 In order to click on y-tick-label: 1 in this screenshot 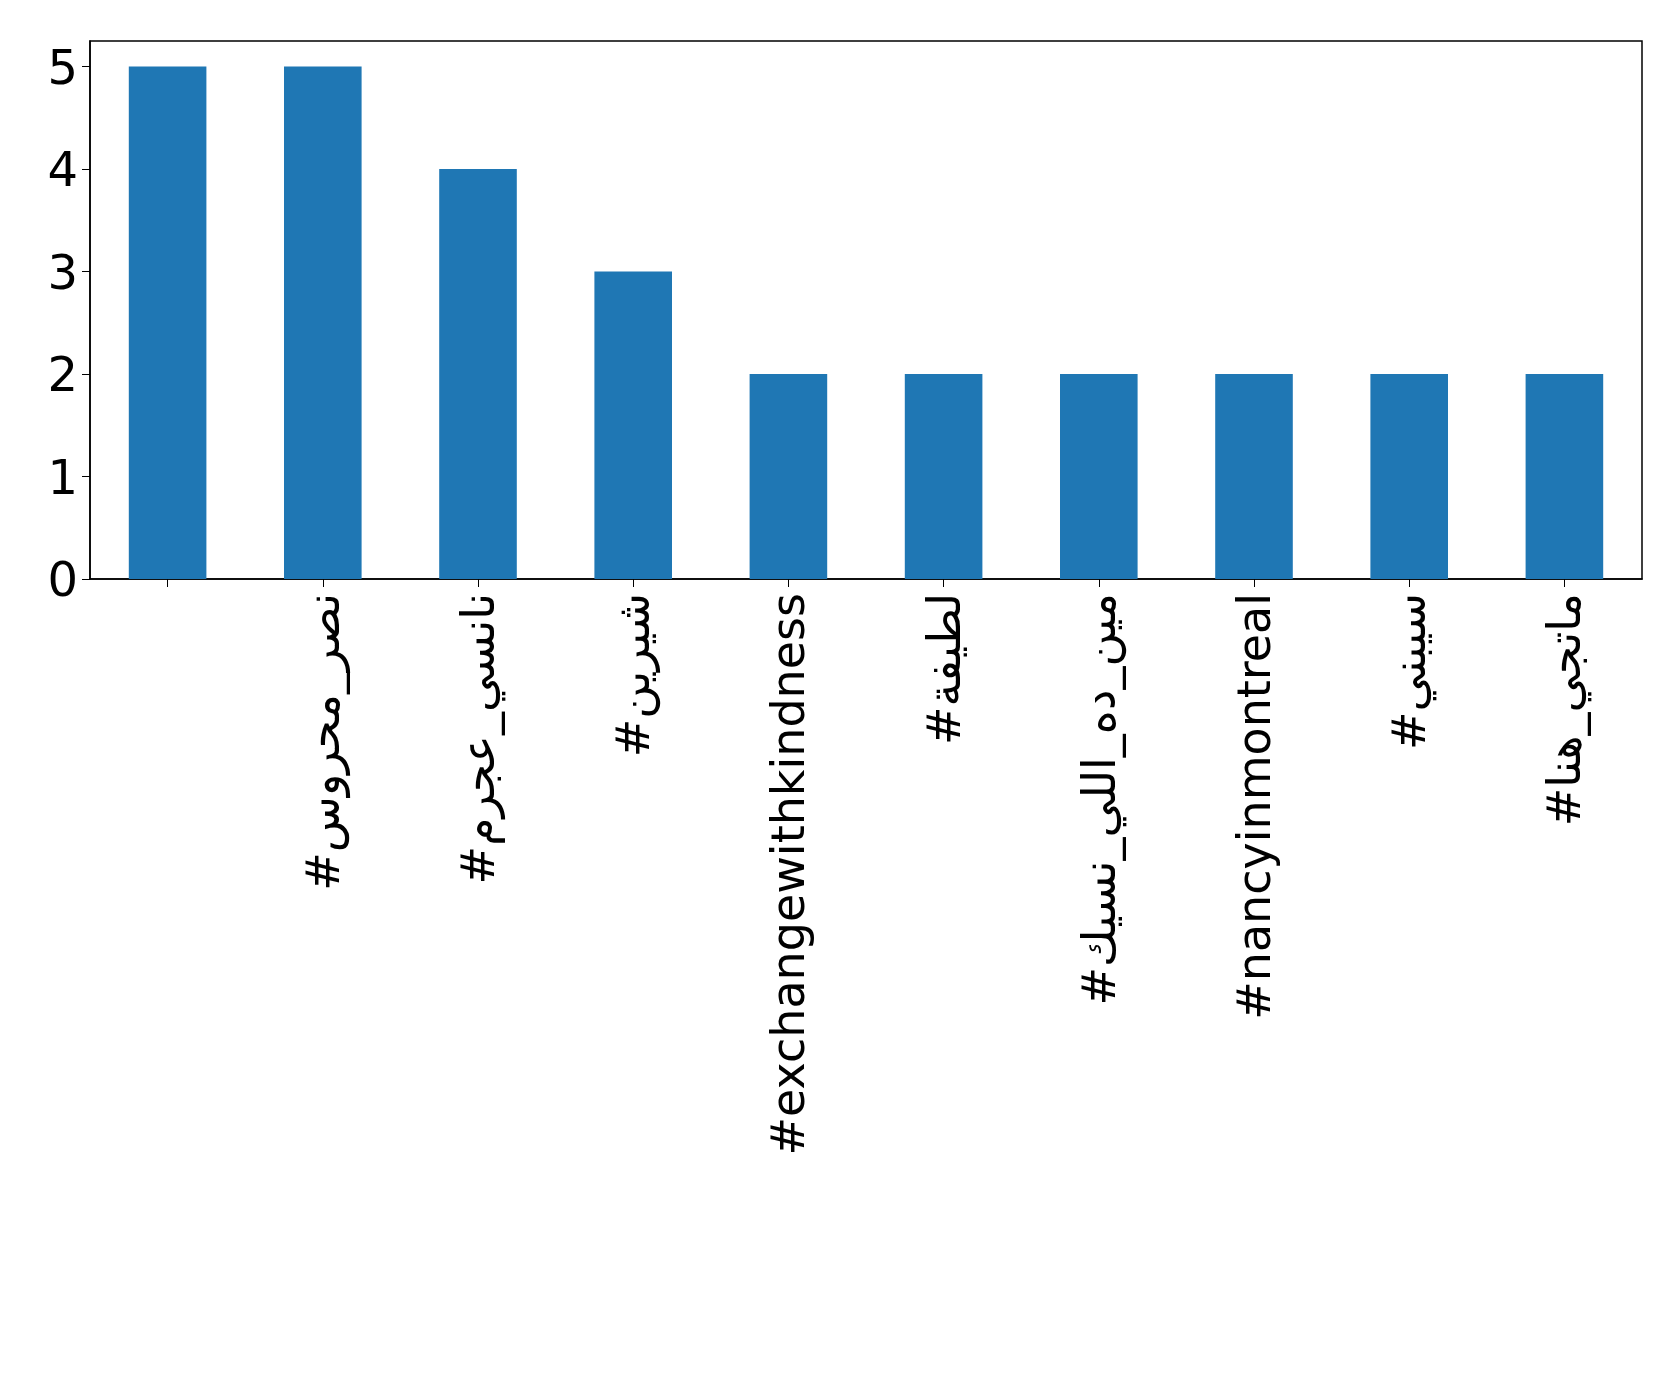, I will do `click(62, 476)`.